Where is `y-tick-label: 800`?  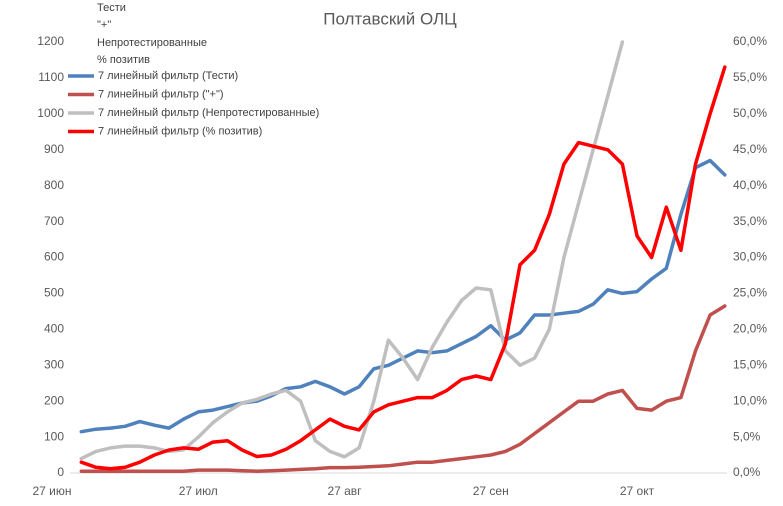
y-tick-label: 800 is located at coordinates (54, 185).